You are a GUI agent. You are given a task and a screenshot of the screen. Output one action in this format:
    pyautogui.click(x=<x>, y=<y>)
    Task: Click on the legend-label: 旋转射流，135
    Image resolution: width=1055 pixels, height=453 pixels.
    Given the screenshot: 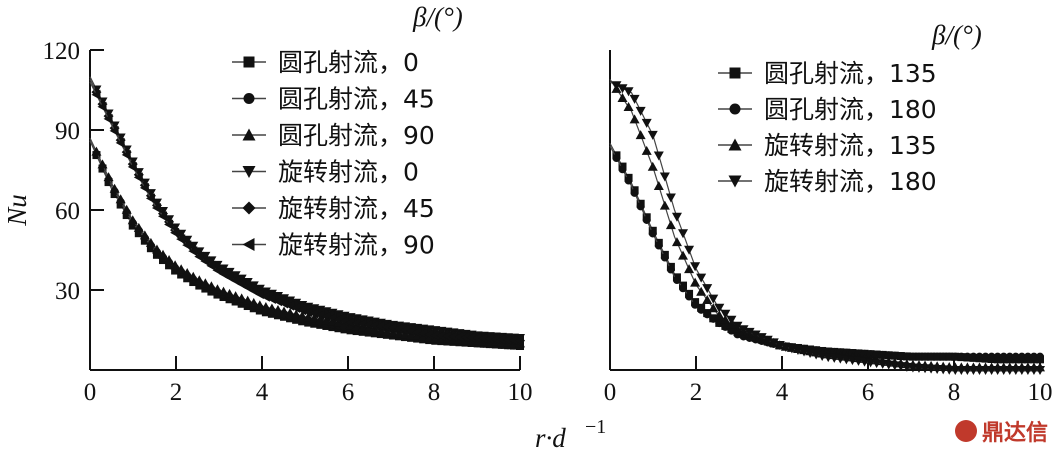 What is the action you would take?
    pyautogui.click(x=850, y=145)
    